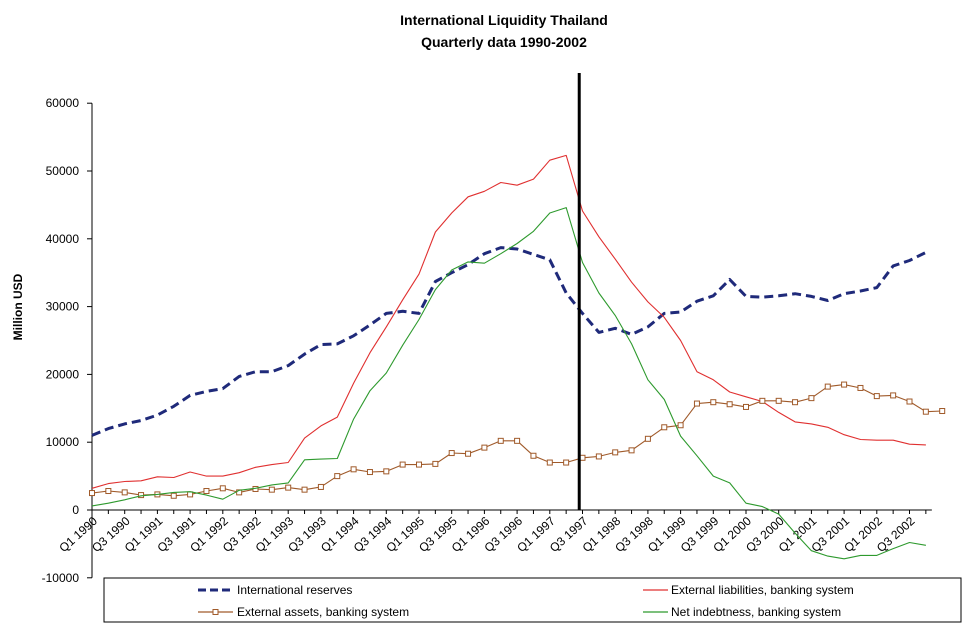 This screenshot has height=624, width=964. I want to click on legend-item-external-assets: External assets, banking system, so click(303, 612).